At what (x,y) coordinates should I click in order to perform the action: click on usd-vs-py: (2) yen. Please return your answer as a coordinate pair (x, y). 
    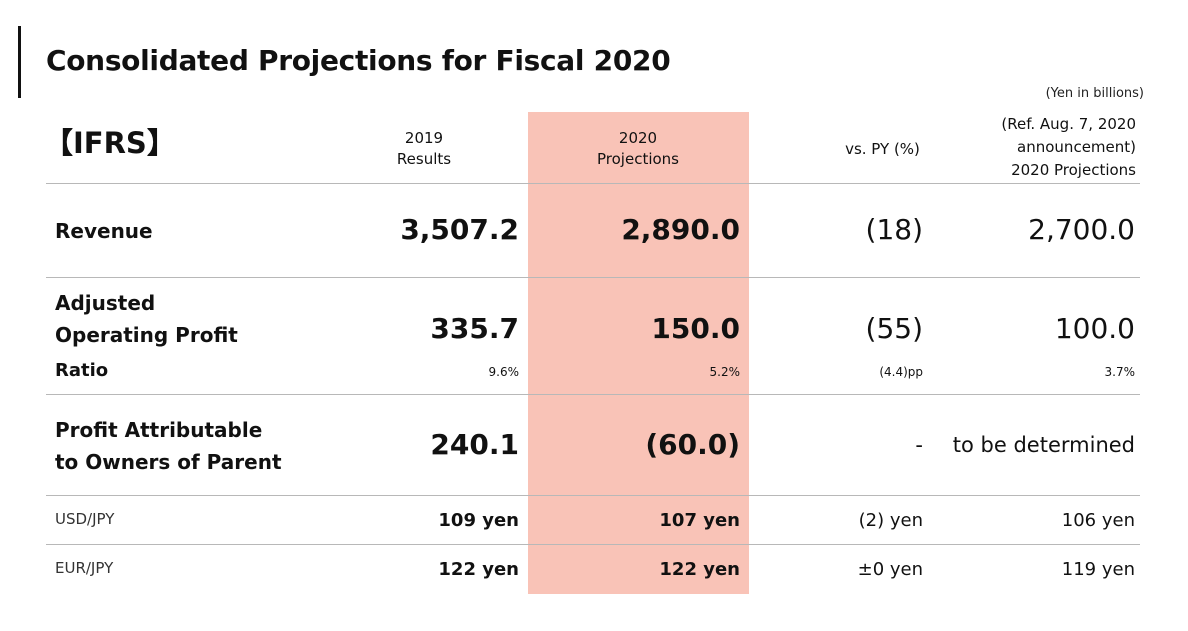
    Looking at the image, I should click on (890, 520).